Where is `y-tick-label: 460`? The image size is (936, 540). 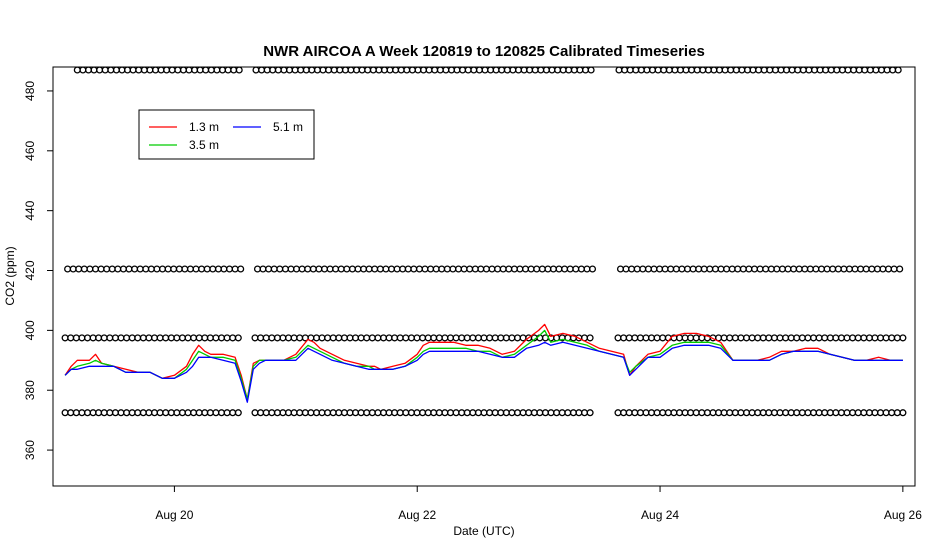
y-tick-label: 460 is located at coordinates (30, 150).